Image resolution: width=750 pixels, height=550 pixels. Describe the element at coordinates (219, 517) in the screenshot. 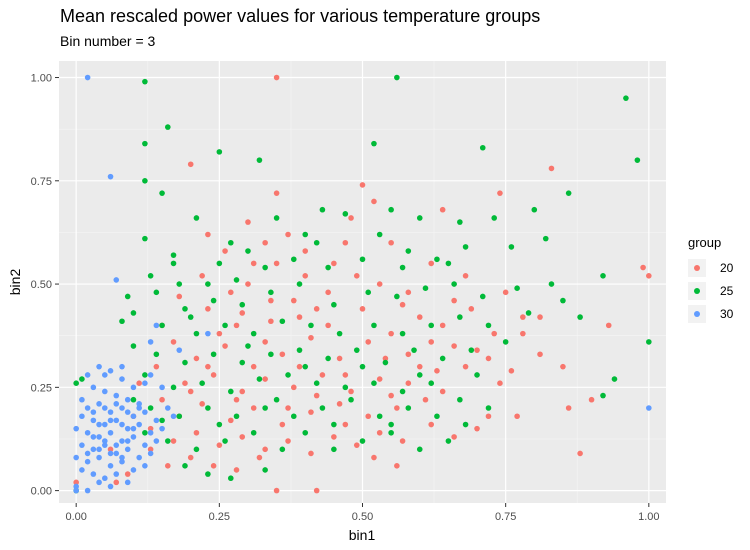

I see `x-tick-label: 0.25` at that location.